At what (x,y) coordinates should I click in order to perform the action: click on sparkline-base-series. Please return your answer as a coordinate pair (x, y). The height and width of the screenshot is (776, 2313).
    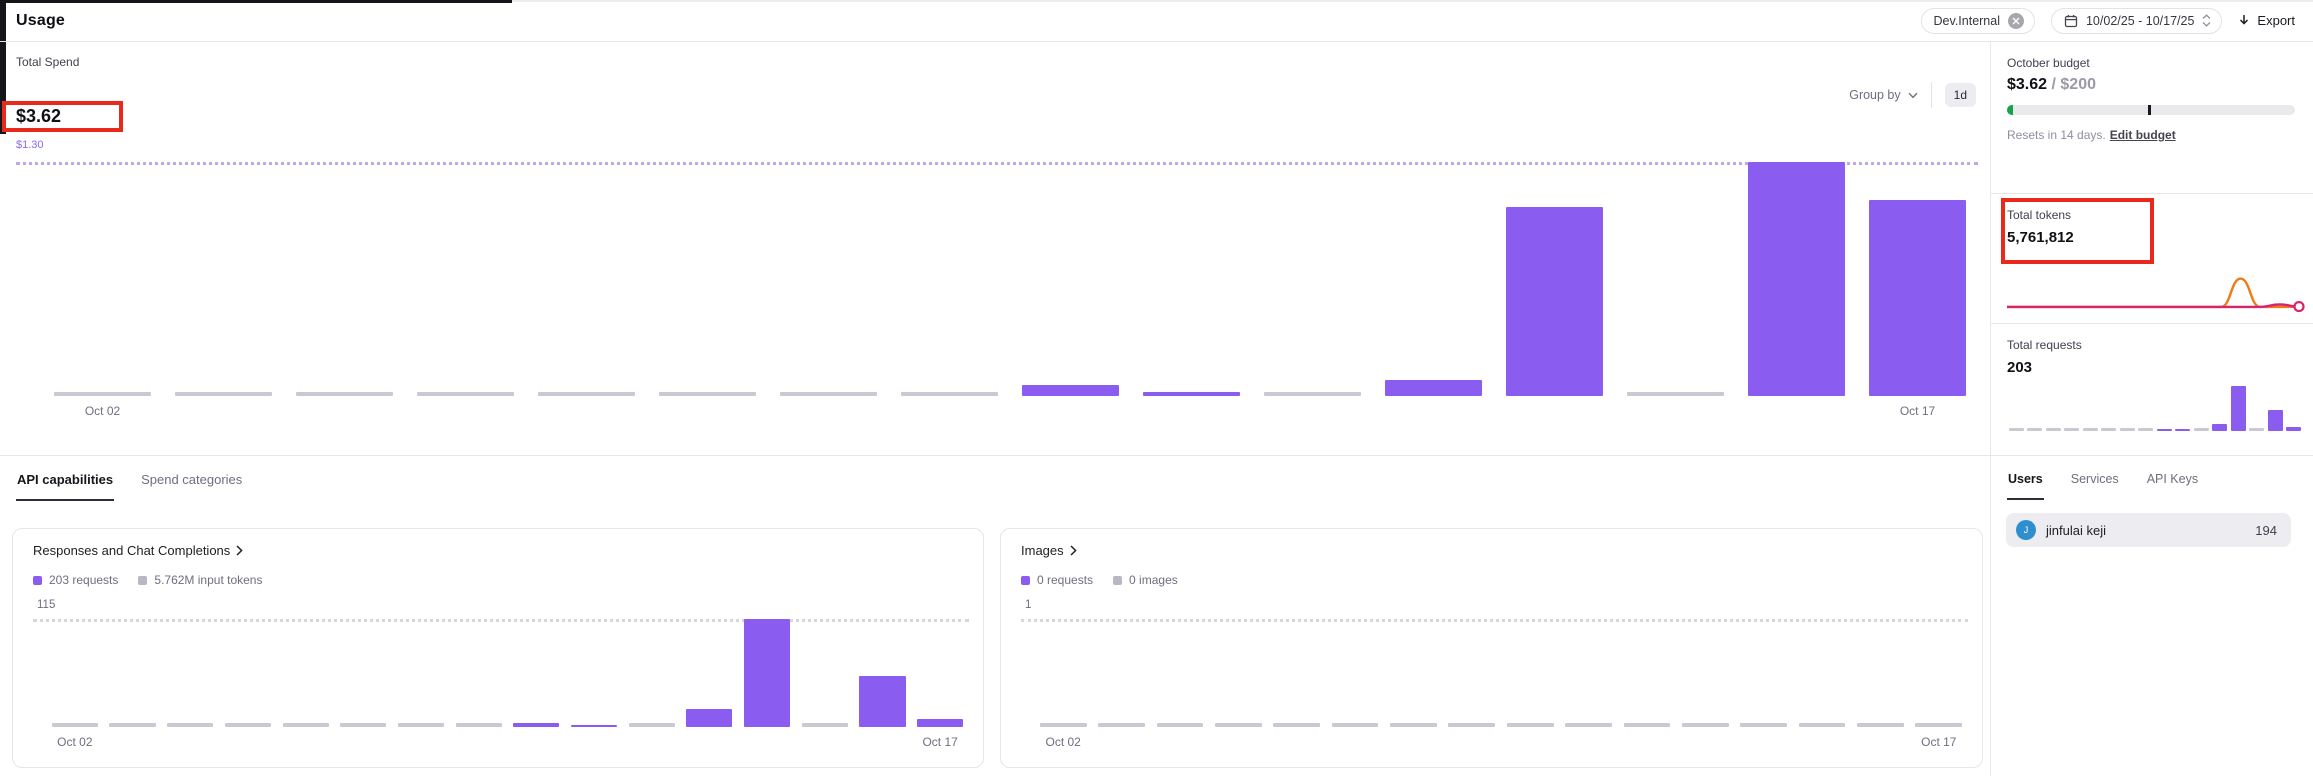
    Looking at the image, I should click on (2153, 306).